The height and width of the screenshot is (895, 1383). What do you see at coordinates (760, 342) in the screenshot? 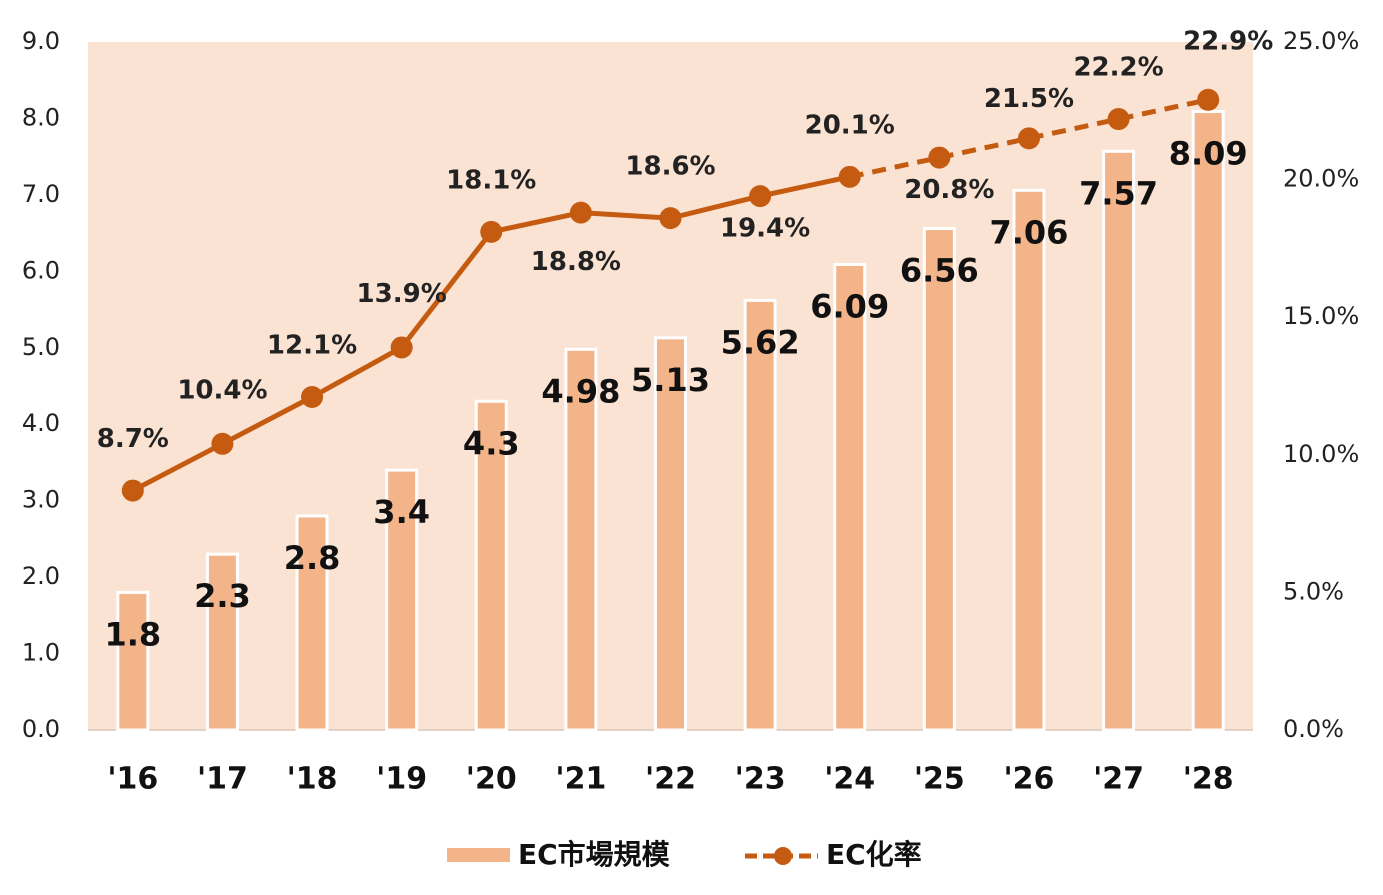
I see `bar-value-label: 5.62` at bounding box center [760, 342].